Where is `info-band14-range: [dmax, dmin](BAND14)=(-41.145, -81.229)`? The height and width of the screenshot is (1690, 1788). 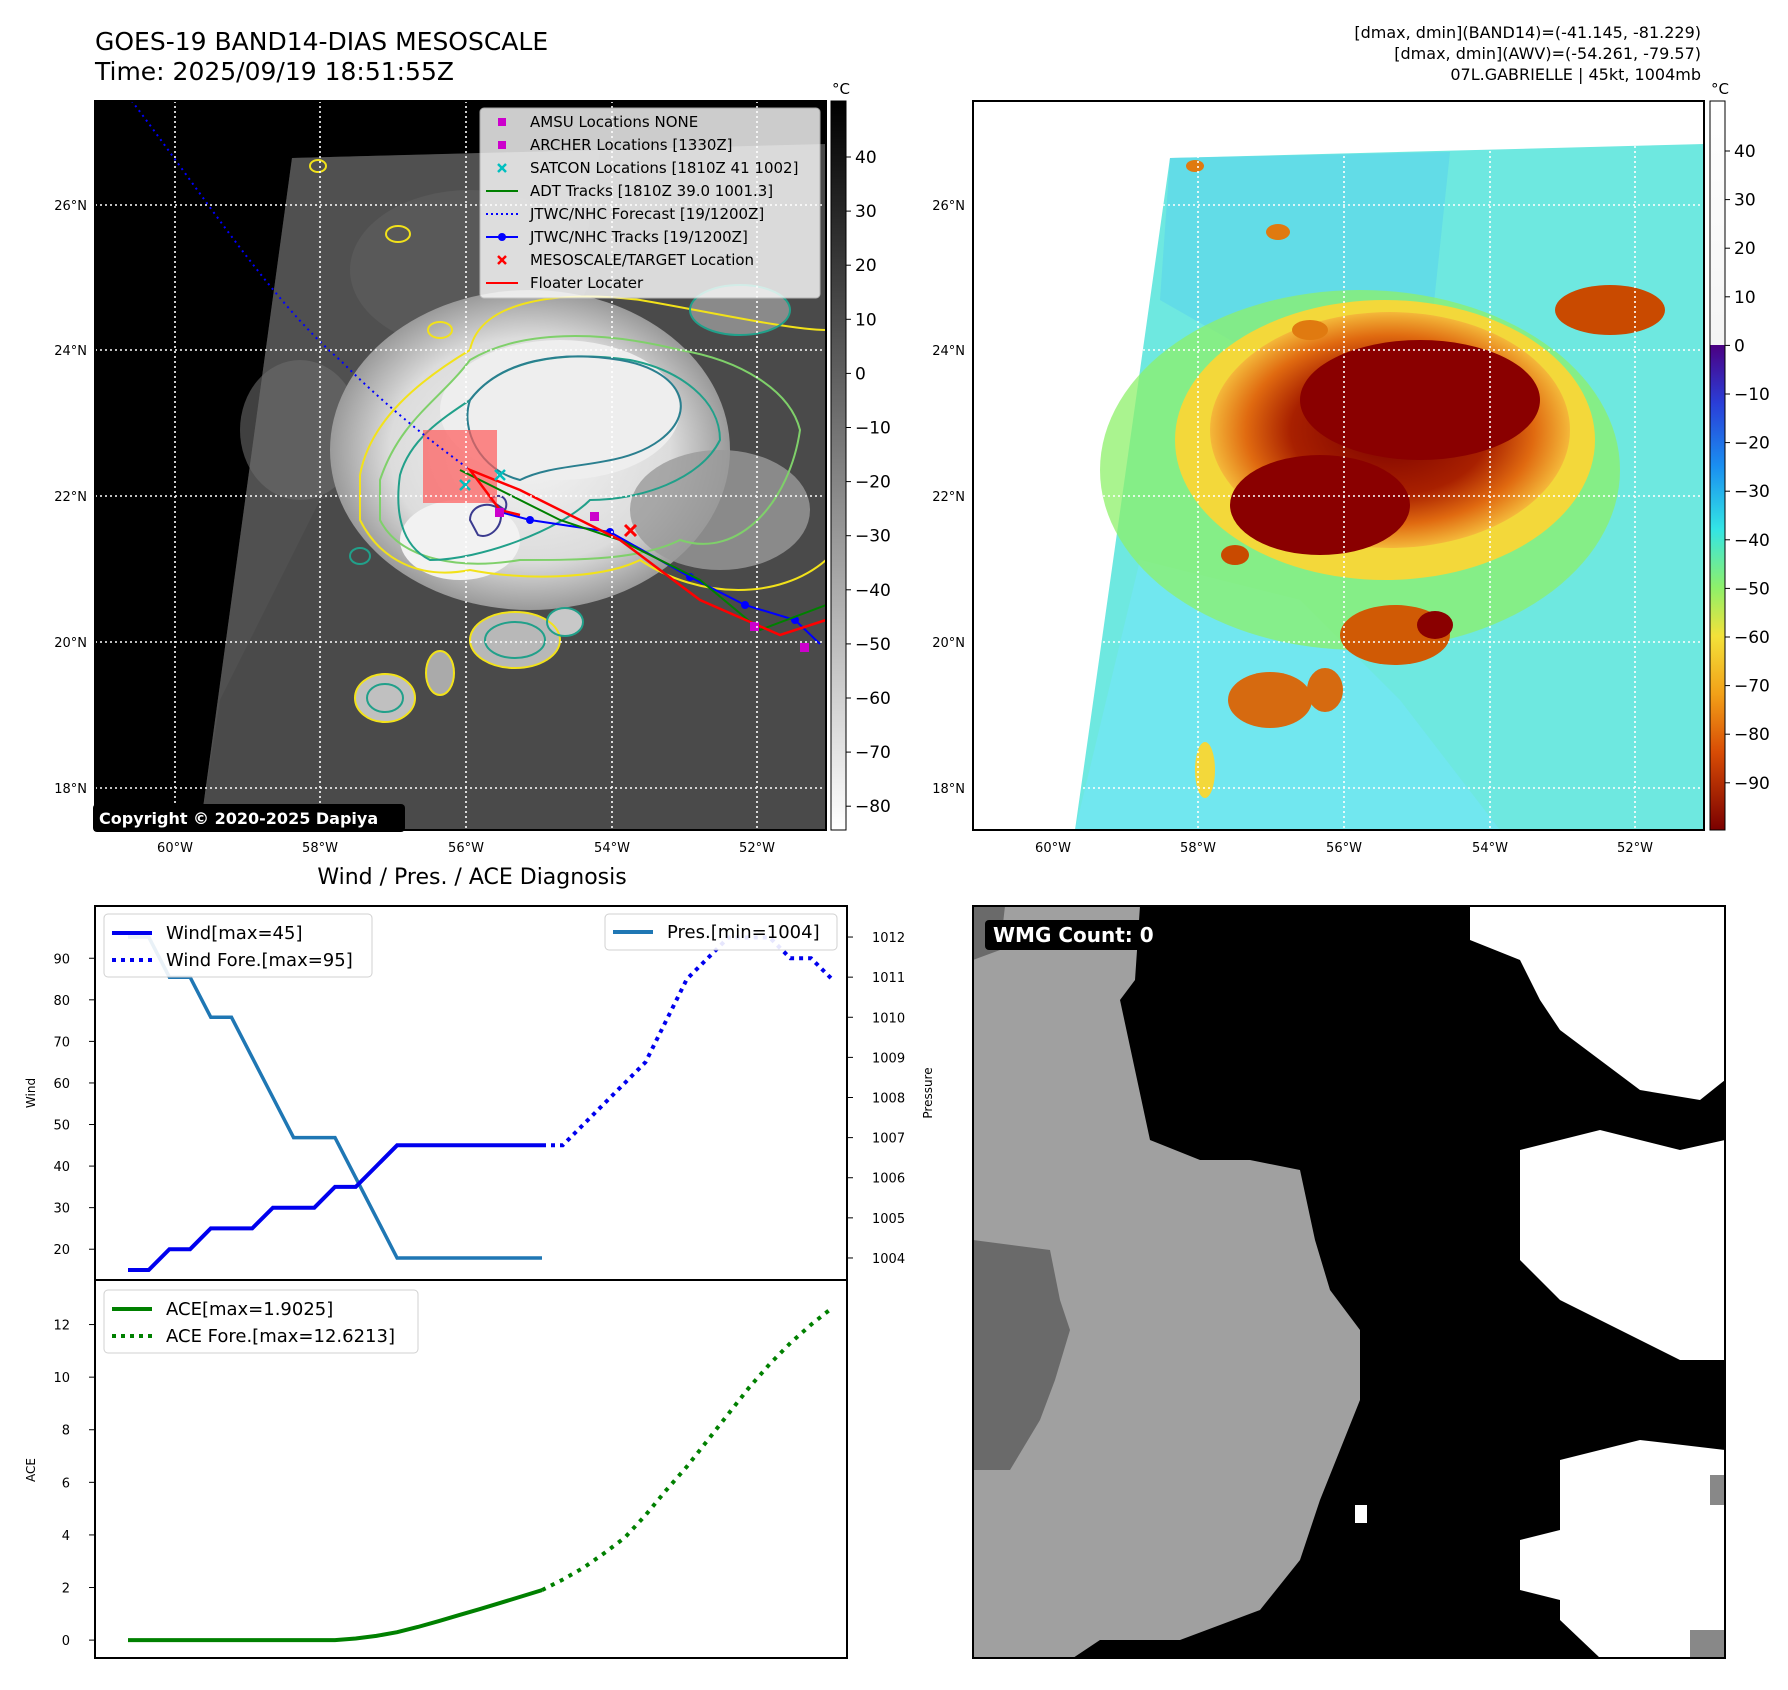 info-band14-range: [dmax, dmin](BAND14)=(-41.145, -81.229) is located at coordinates (1527, 32).